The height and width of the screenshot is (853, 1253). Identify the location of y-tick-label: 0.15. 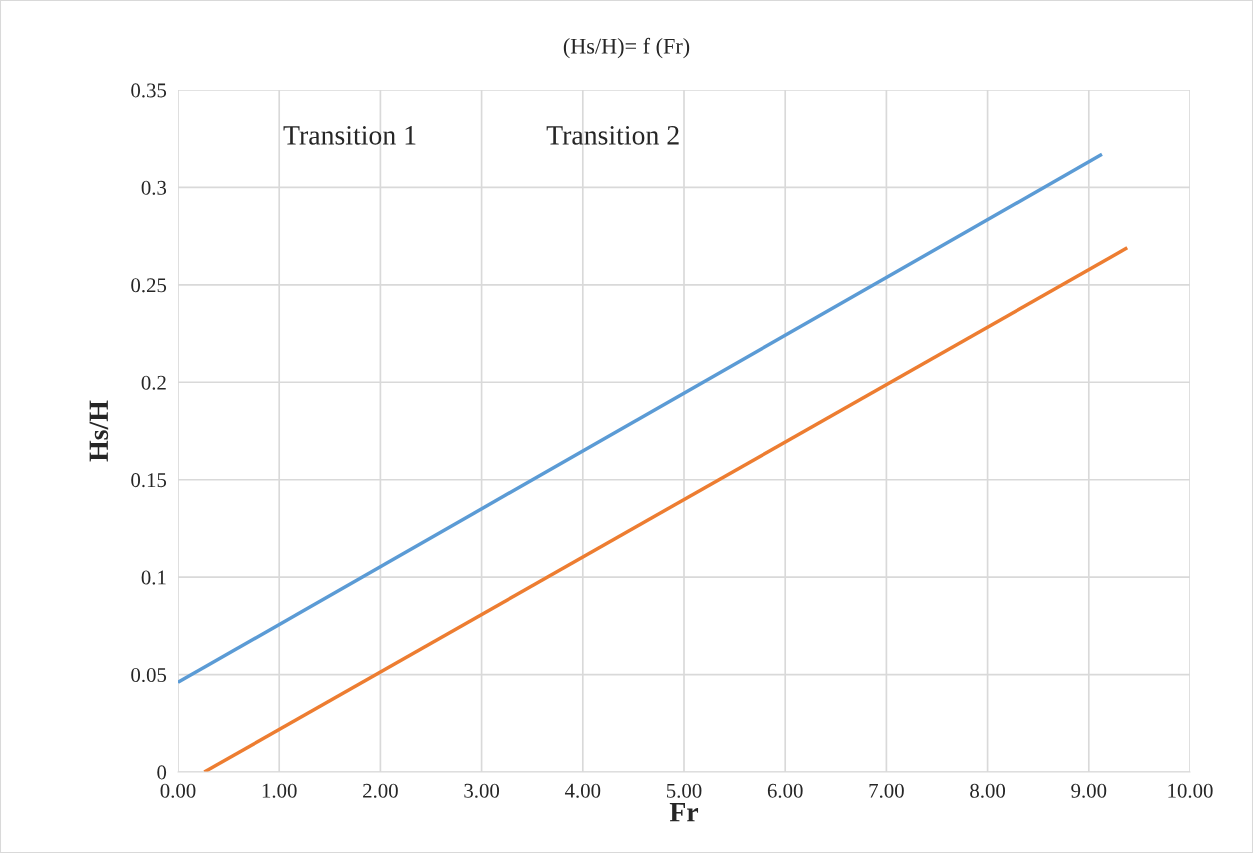
(149, 480).